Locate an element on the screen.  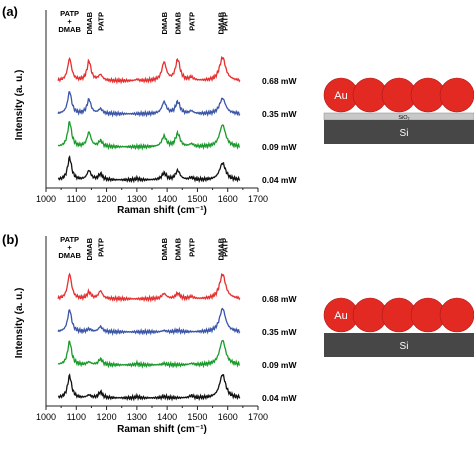
panel-label: (b) is located at coordinates (10, 239).